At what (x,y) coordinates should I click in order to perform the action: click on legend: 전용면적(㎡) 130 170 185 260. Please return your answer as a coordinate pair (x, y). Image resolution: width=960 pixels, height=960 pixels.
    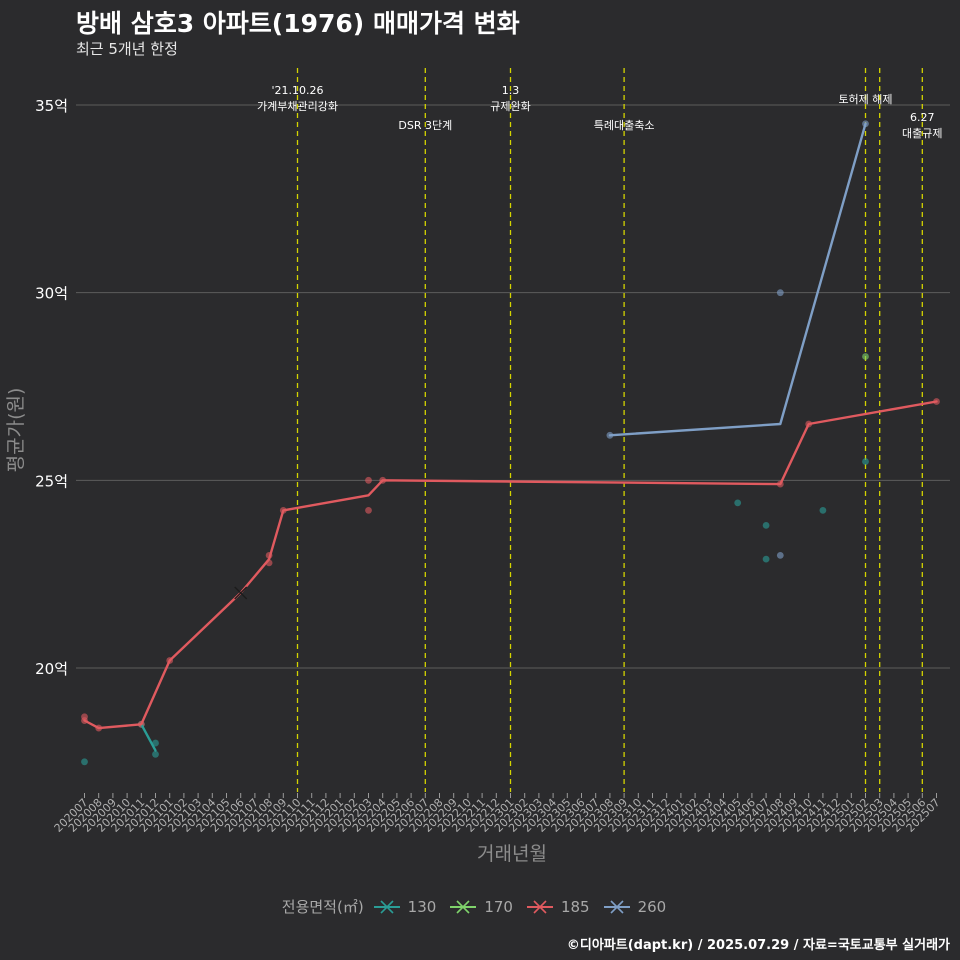
    Looking at the image, I should click on (480, 906).